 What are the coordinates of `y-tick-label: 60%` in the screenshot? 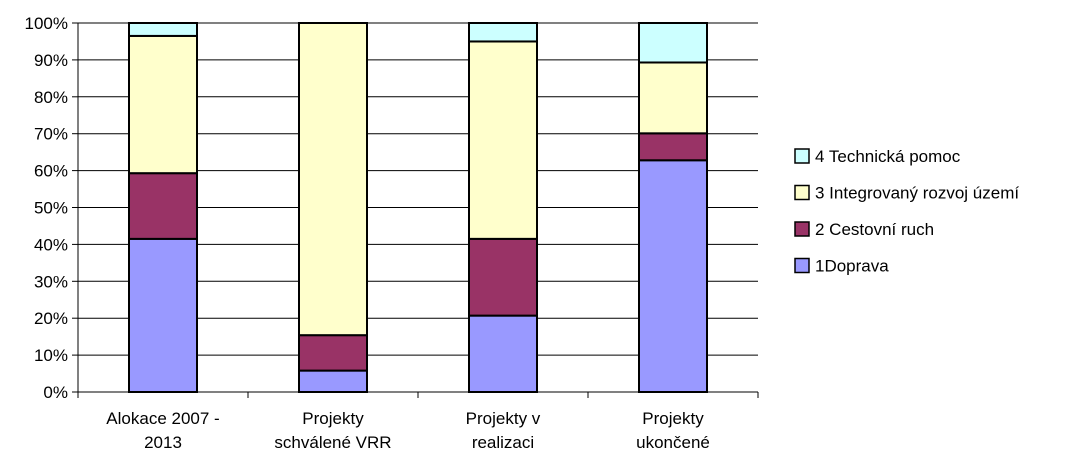 It's located at (51, 171).